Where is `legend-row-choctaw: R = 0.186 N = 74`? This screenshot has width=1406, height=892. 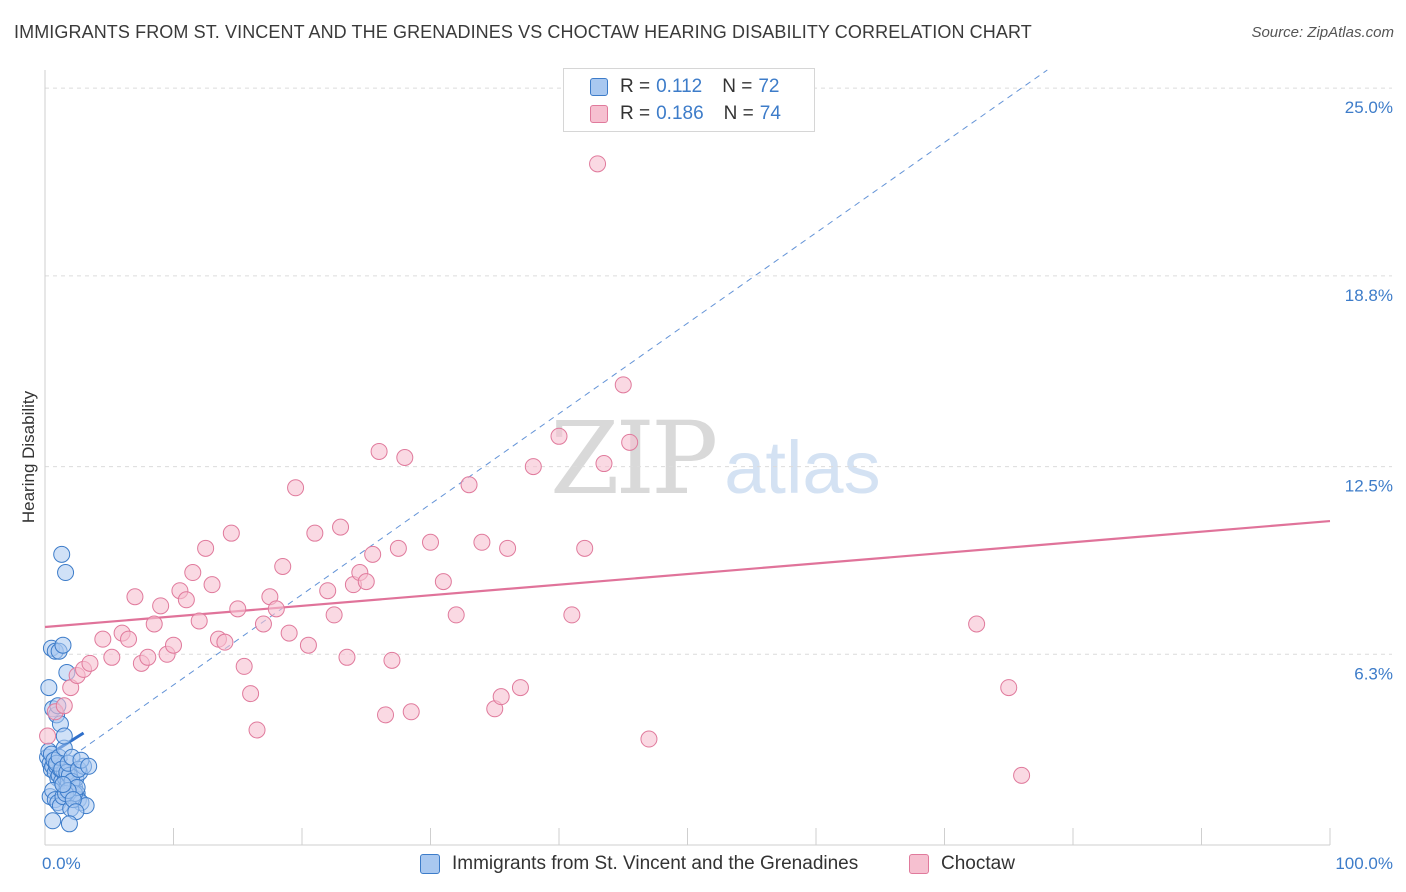 legend-row-choctaw: R = 0.186 N = 74 is located at coordinates (685, 114).